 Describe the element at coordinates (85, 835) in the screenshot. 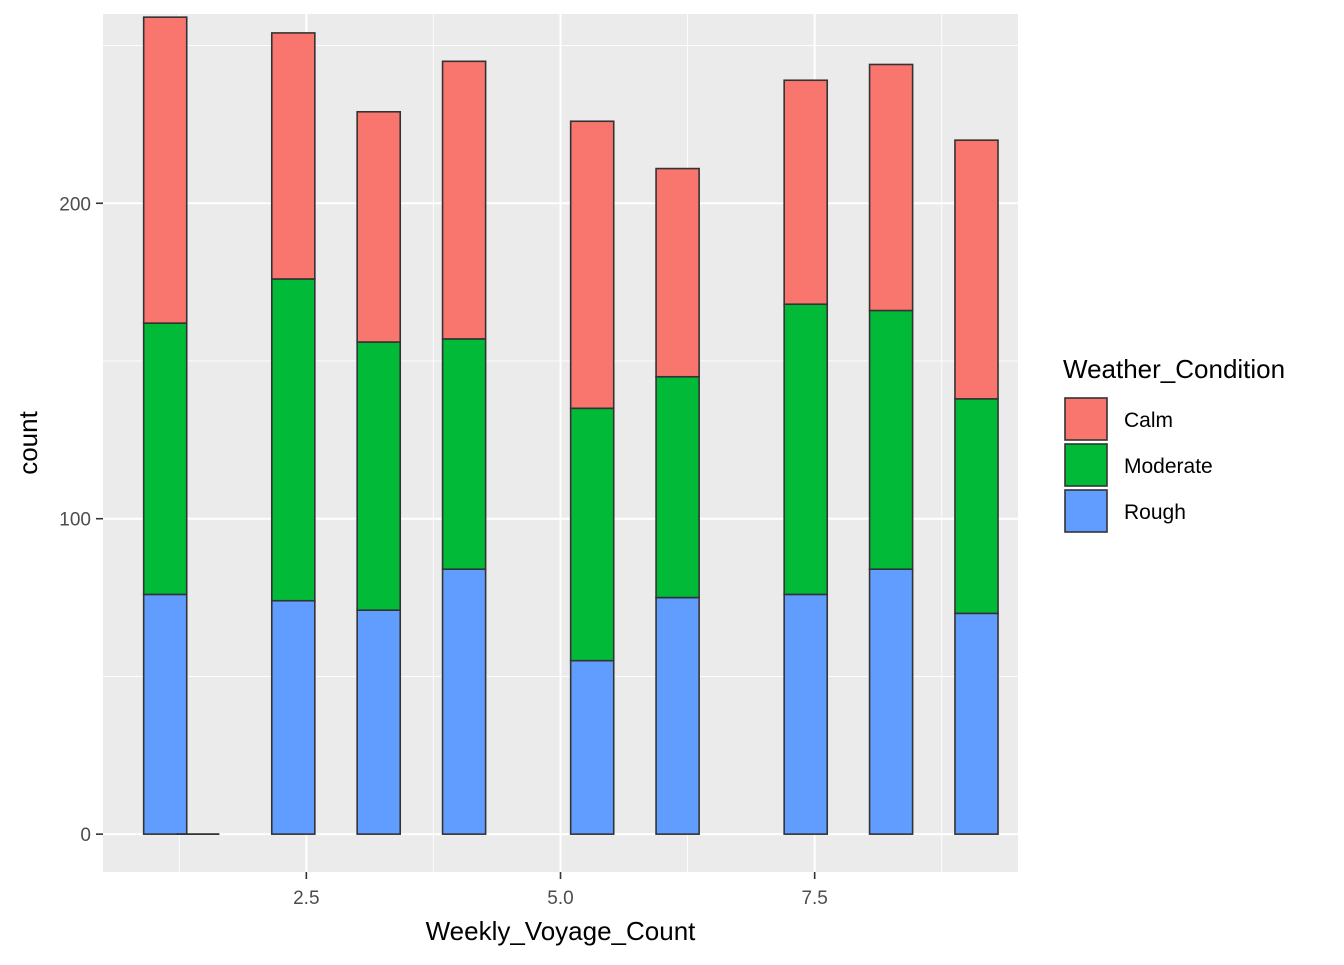

I see `y-tick-label: 0` at that location.